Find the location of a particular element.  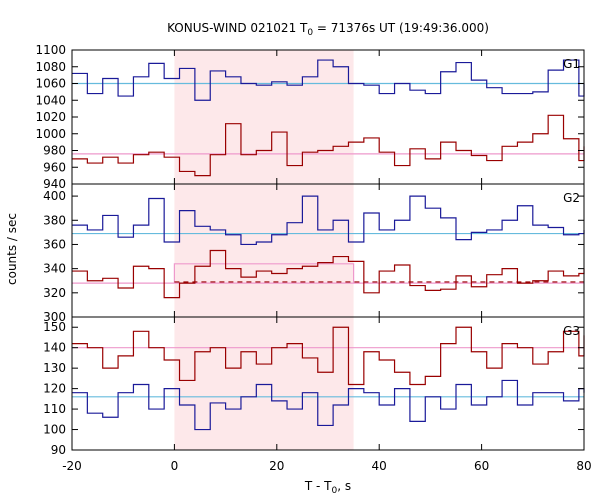

y-tick-label: 100 is located at coordinates (54, 430).